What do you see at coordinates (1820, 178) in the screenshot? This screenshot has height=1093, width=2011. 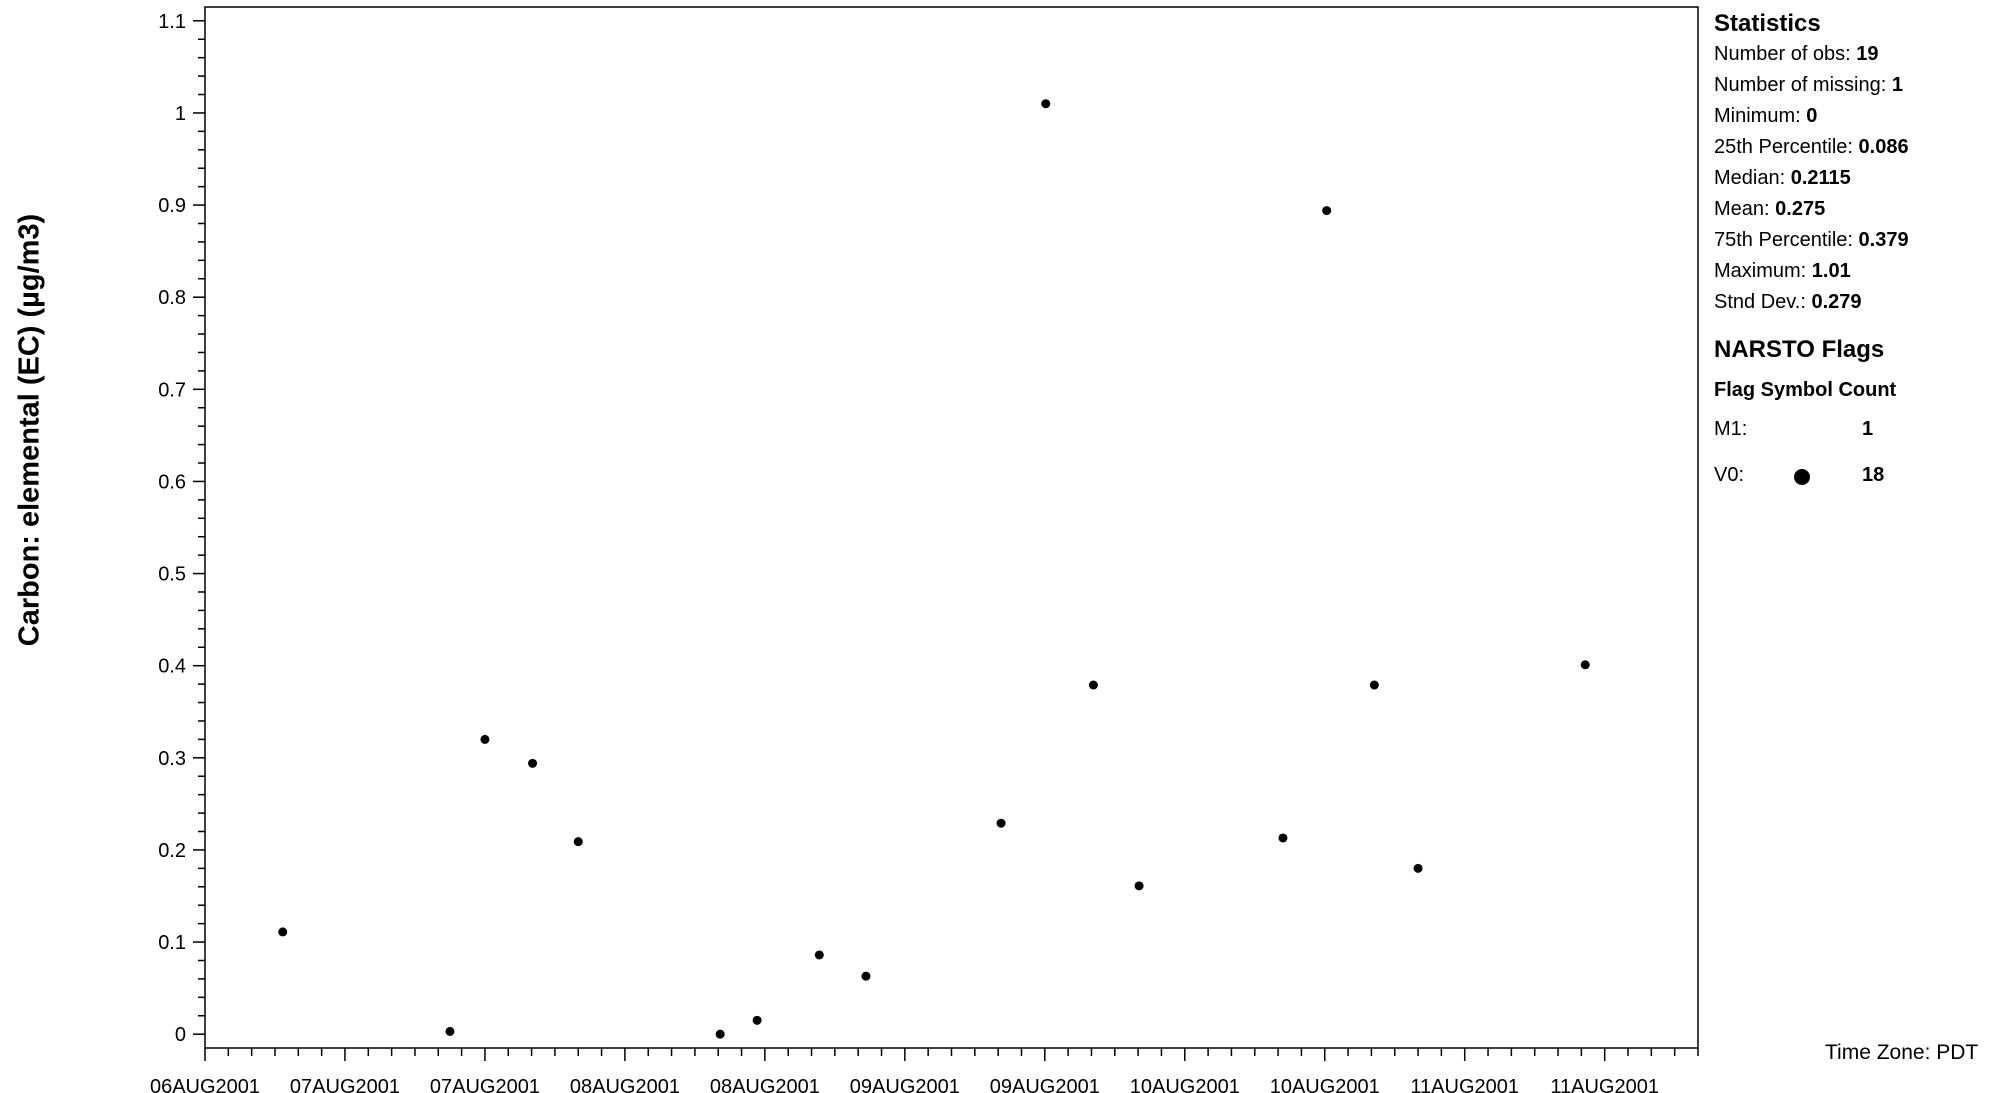 I see `stat-value: 0.2115` at bounding box center [1820, 178].